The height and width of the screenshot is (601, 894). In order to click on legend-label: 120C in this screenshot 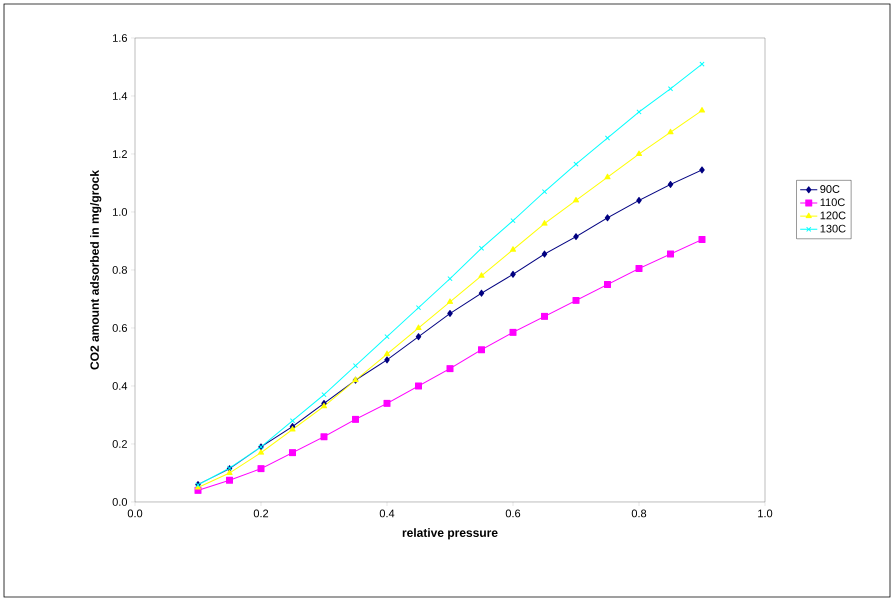, I will do `click(833, 216)`.